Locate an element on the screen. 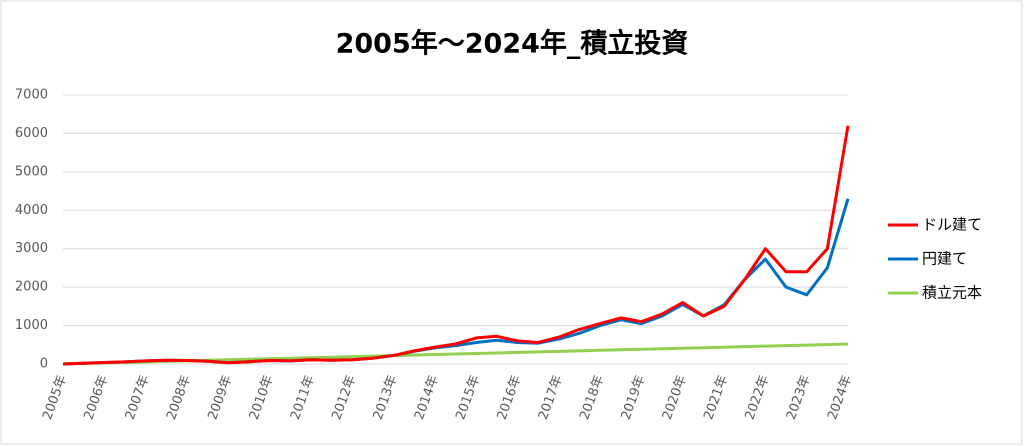 Image resolution: width=1024 pixels, height=446 pixels. legend-label: ドル建て is located at coordinates (952, 225).